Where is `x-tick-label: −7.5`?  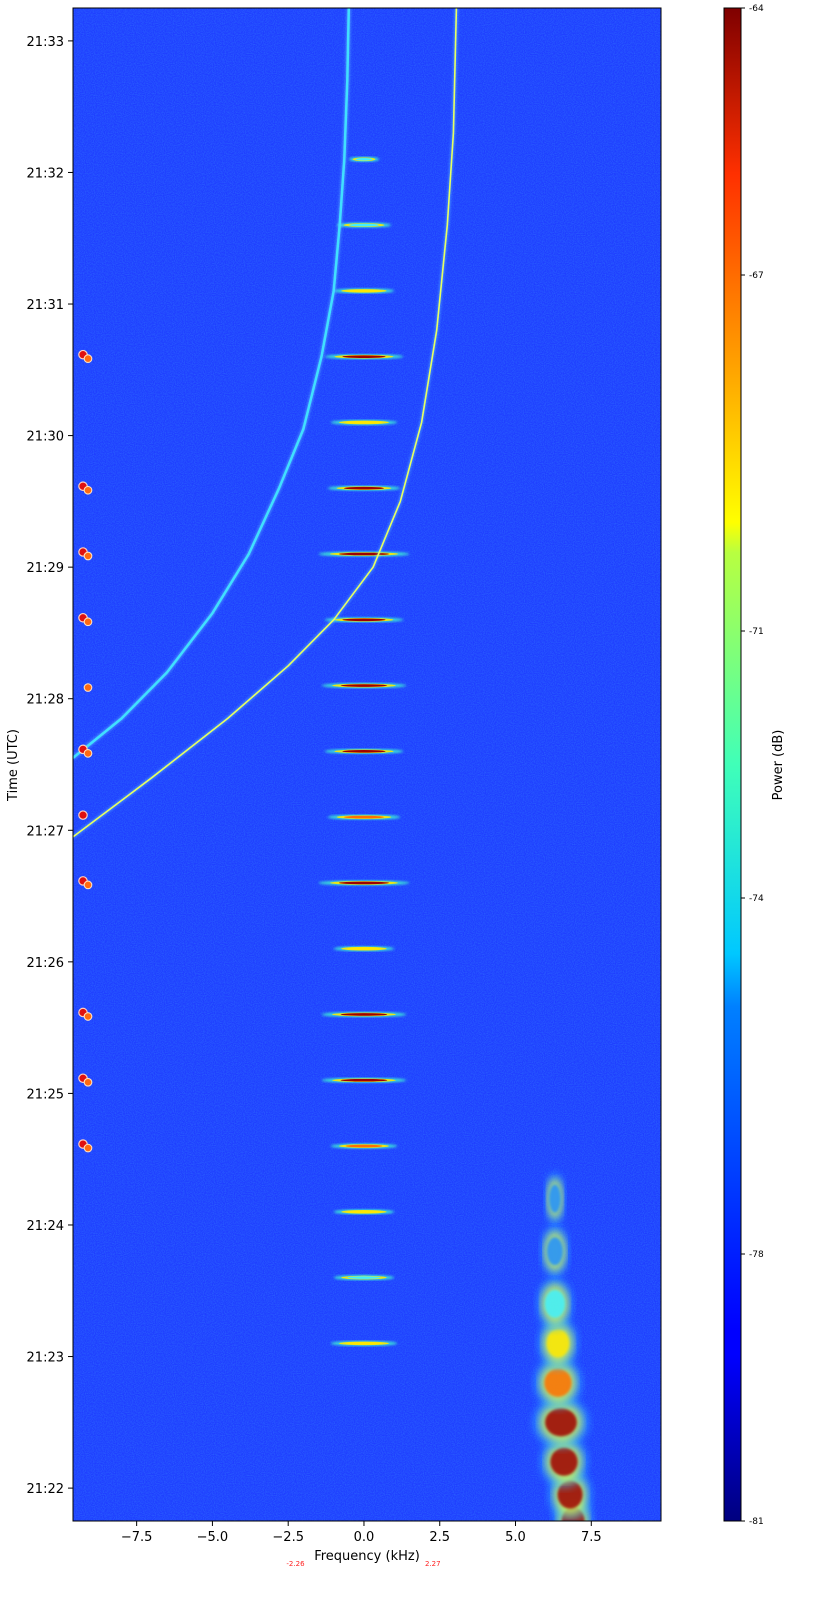
x-tick-label: −7.5 is located at coordinates (137, 1537).